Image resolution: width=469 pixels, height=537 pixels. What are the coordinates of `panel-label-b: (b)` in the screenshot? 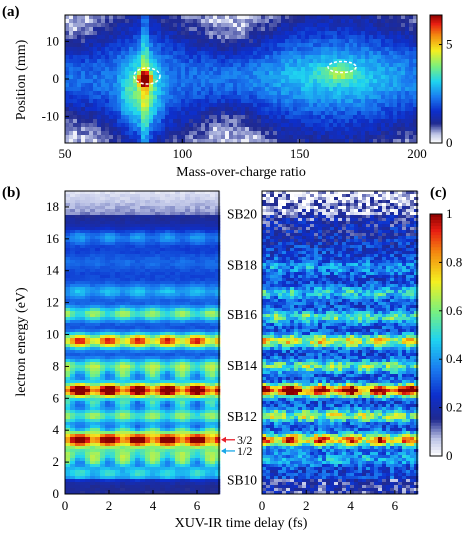 It's located at (11, 193).